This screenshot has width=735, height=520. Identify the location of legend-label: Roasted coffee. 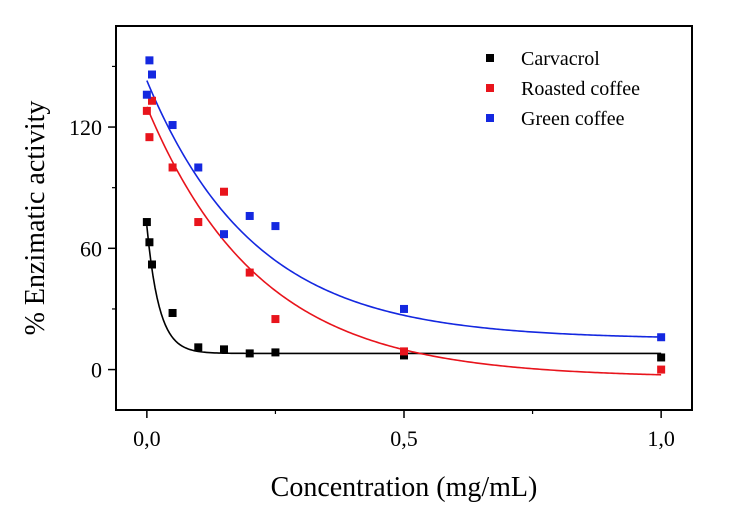
(580, 89).